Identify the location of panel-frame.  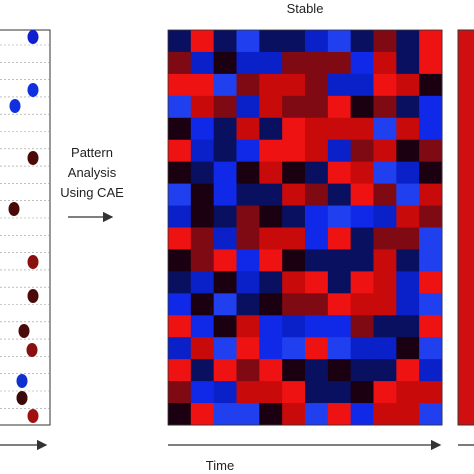
(25, 227).